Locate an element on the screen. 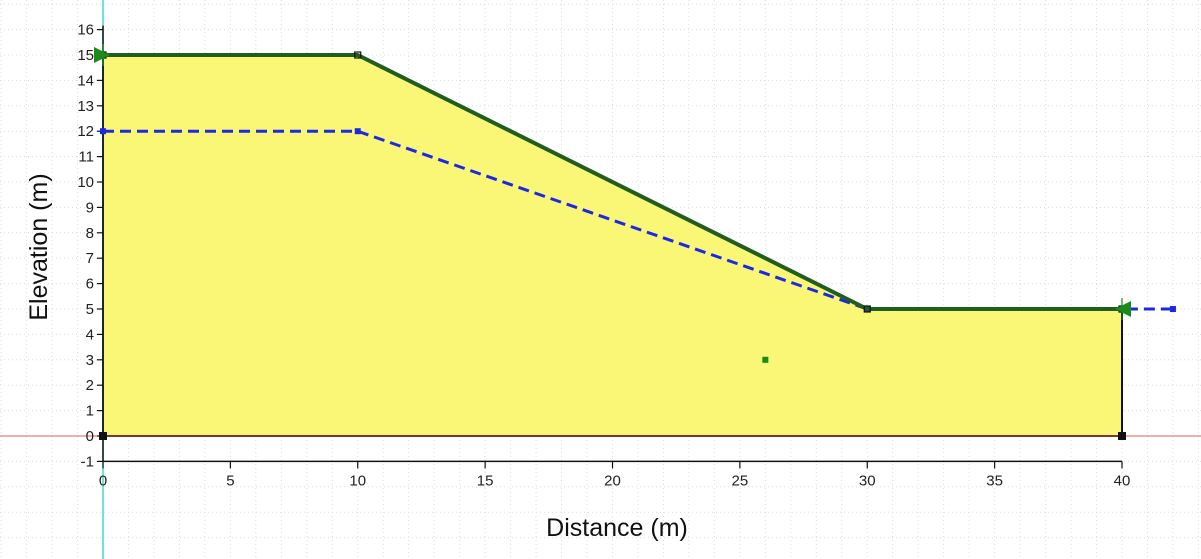  x-tick-label: 20 is located at coordinates (612, 480).